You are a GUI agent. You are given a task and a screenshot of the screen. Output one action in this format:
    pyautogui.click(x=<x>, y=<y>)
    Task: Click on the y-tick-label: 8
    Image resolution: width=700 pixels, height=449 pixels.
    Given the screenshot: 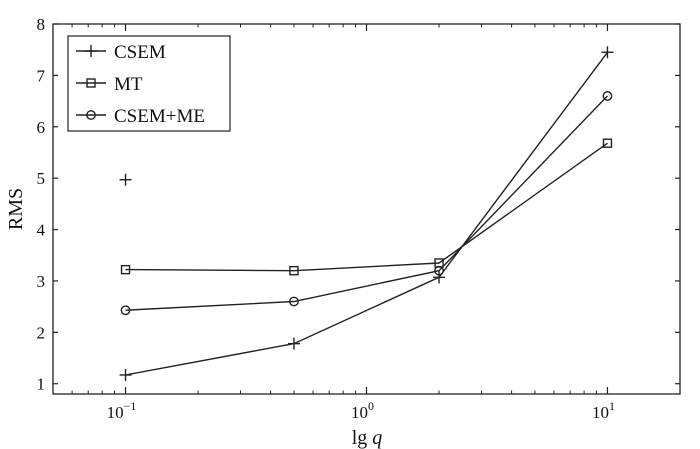 What is the action you would take?
    pyautogui.click(x=41, y=24)
    